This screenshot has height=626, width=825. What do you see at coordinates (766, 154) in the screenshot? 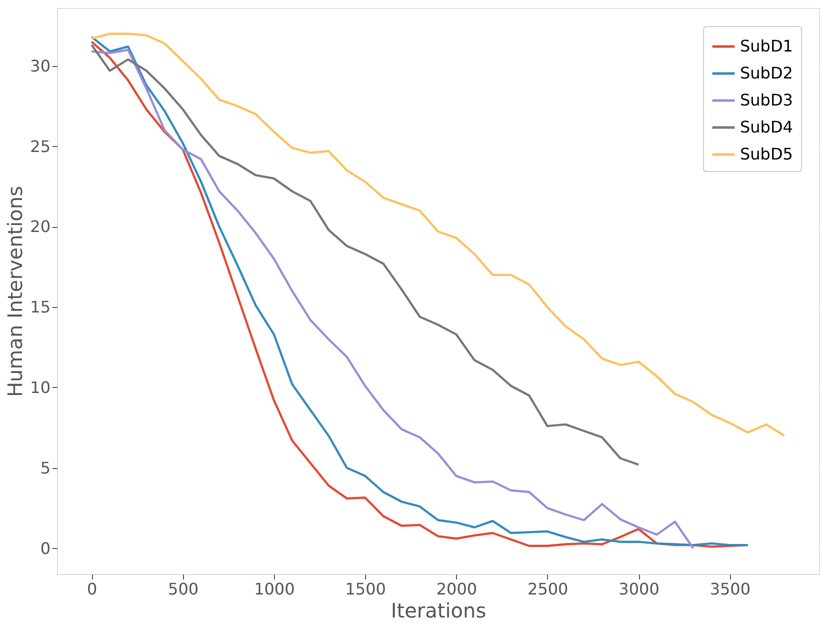
I see `legend-label: SubD5` at bounding box center [766, 154].